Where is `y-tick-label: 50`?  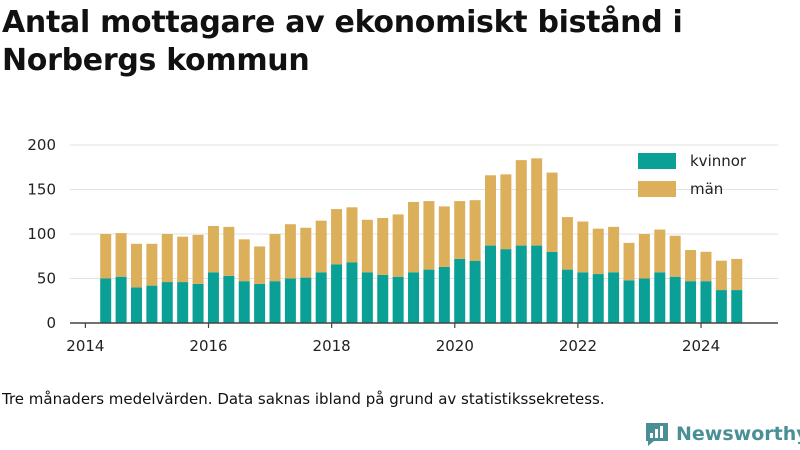
y-tick-label: 50 is located at coordinates (46, 279).